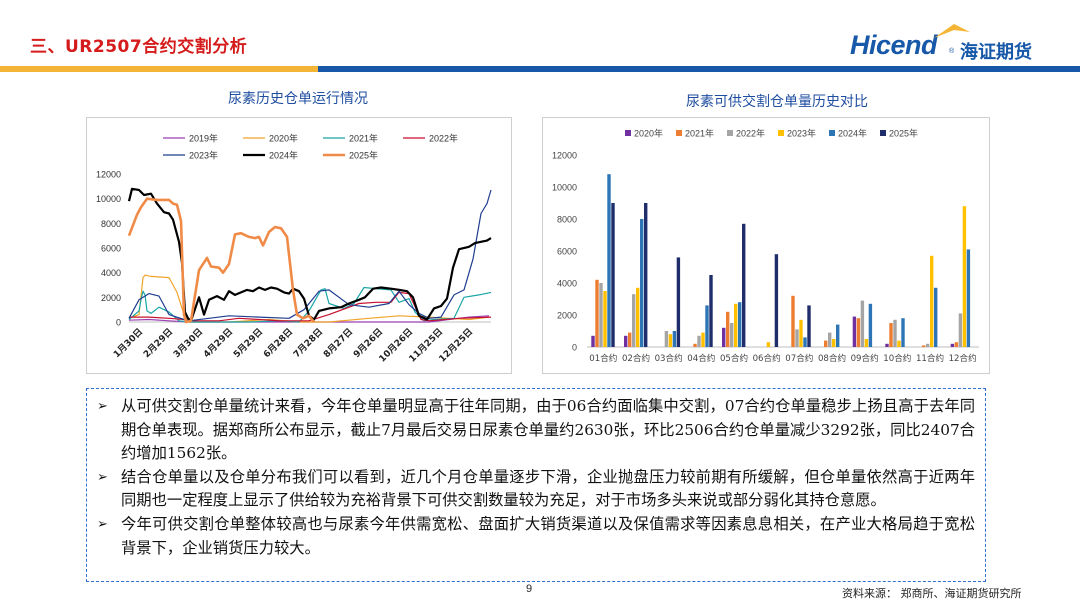  Describe the element at coordinates (338, 343) in the screenshot. I see `x-tick-label: 8月27日` at that location.